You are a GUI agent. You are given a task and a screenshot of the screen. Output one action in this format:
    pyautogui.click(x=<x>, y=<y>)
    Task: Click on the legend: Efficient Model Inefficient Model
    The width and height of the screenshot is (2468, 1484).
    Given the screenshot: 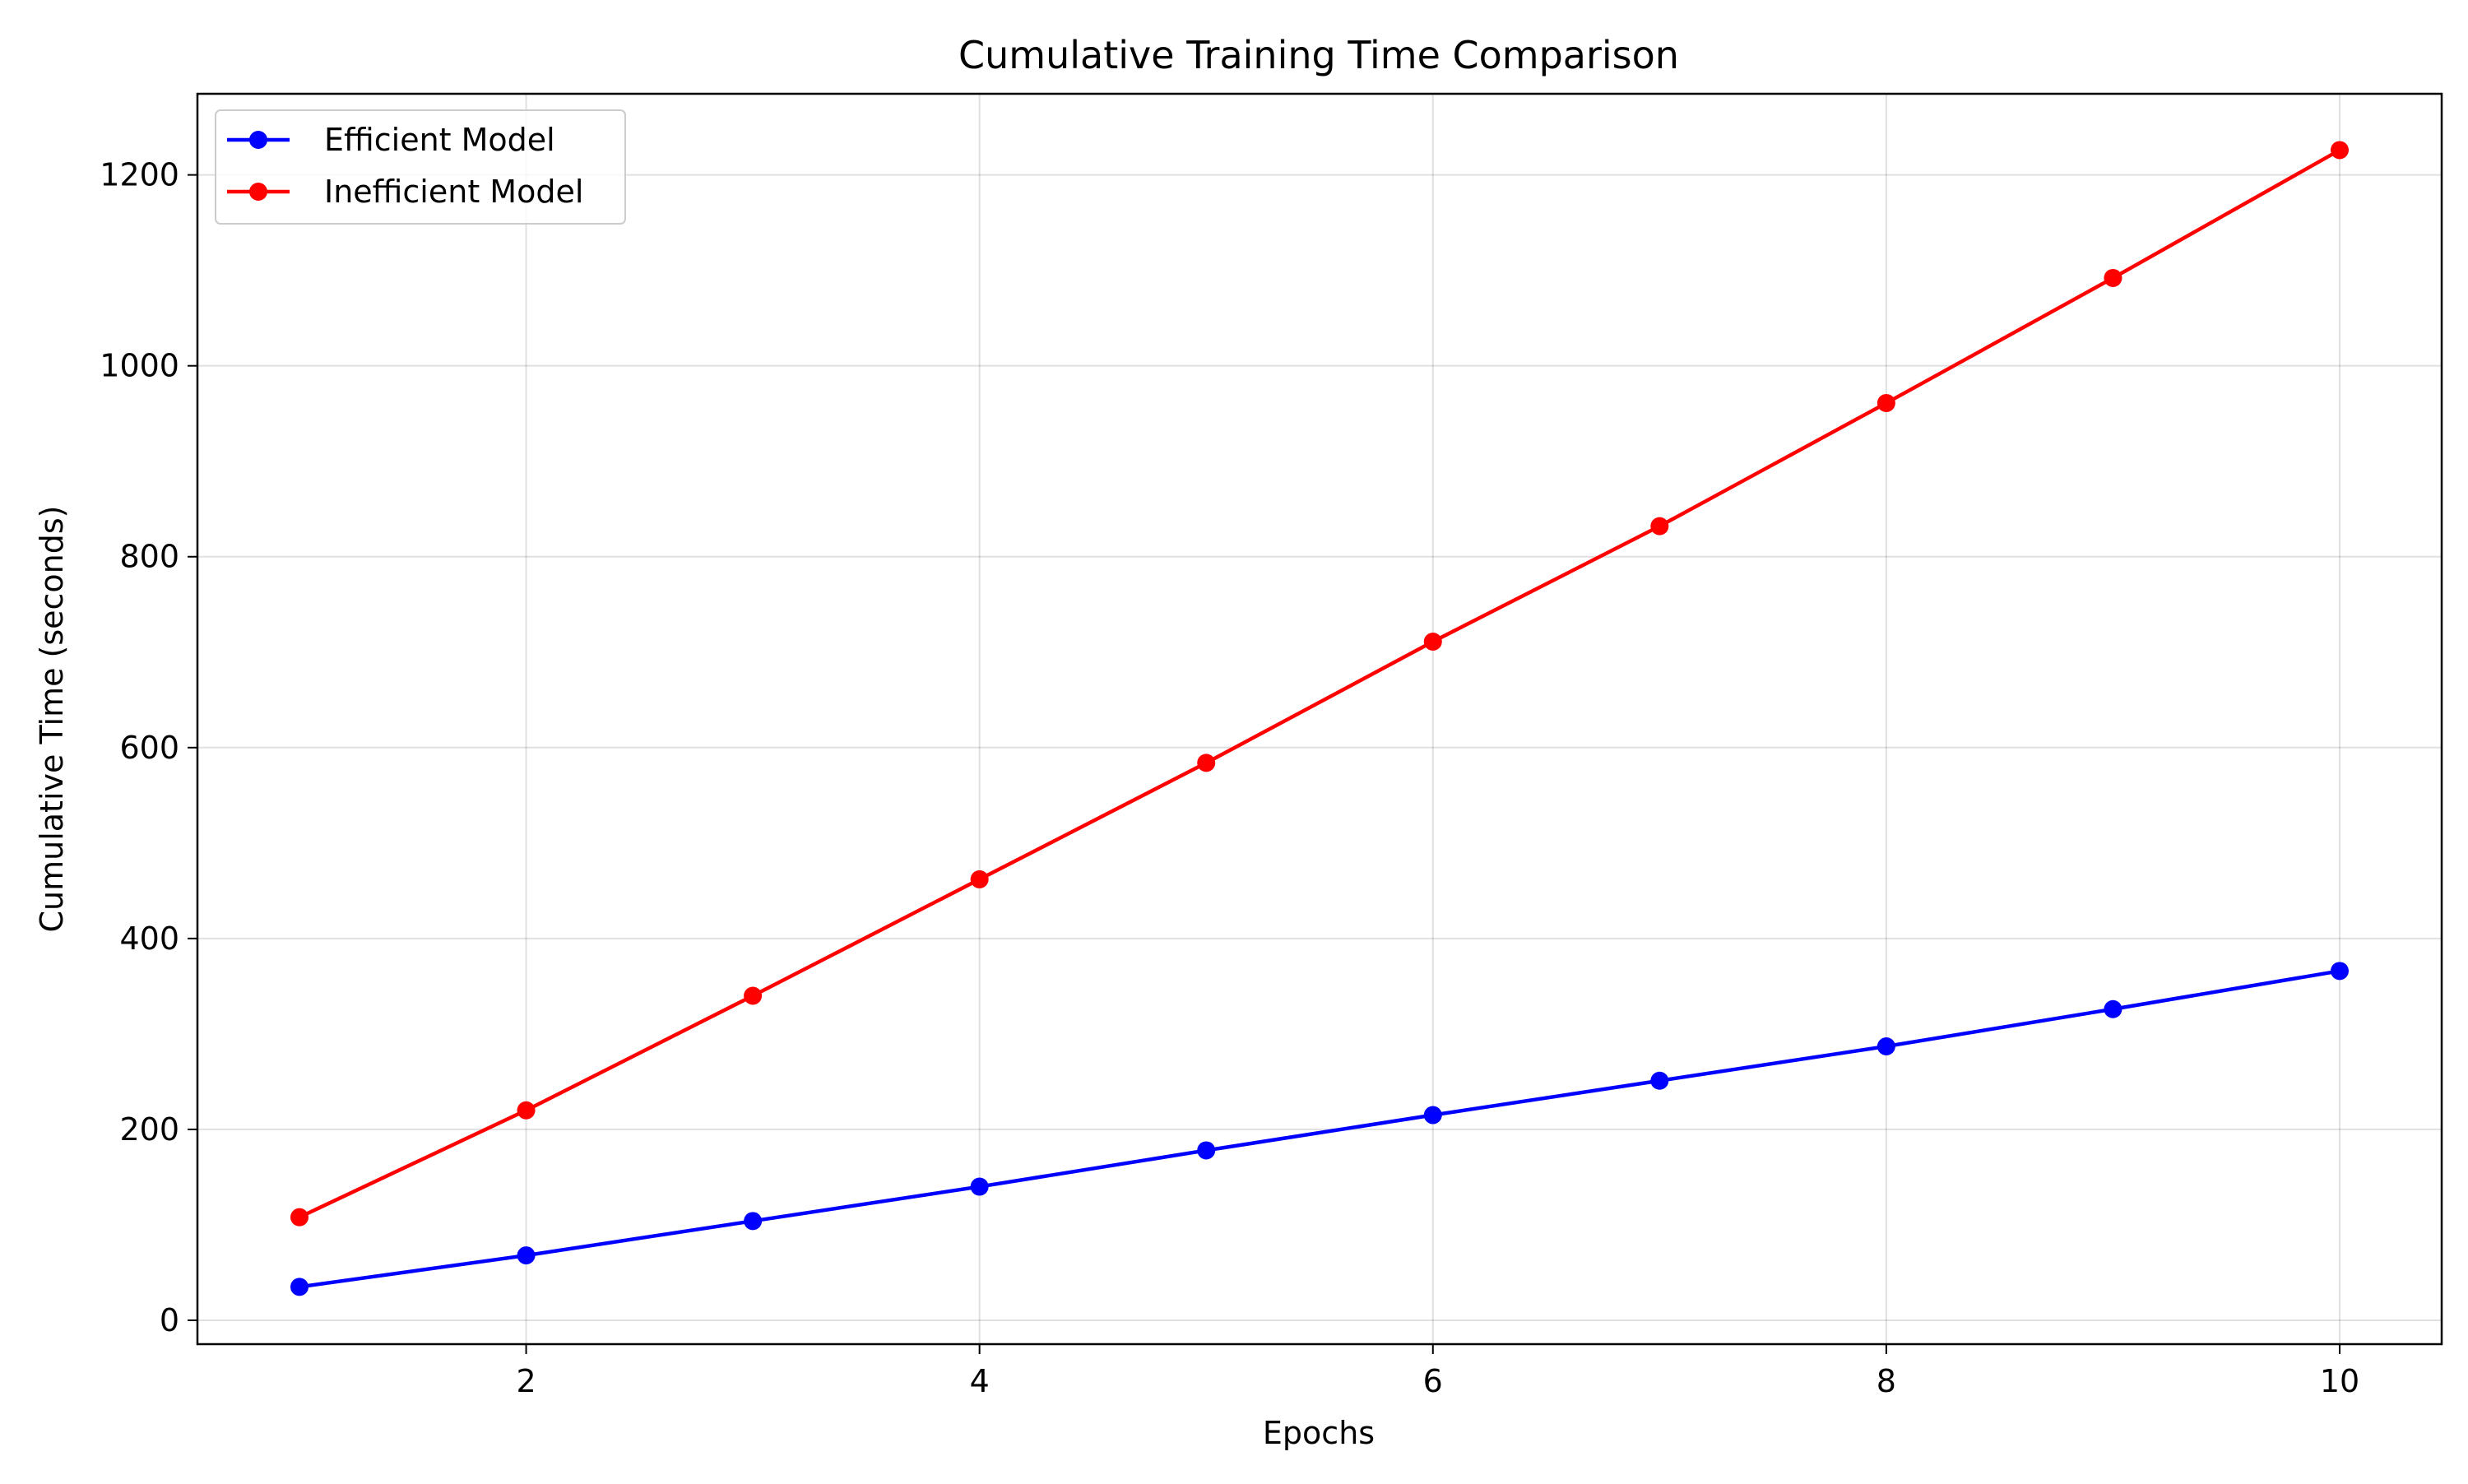 What is the action you would take?
    pyautogui.click(x=420, y=167)
    